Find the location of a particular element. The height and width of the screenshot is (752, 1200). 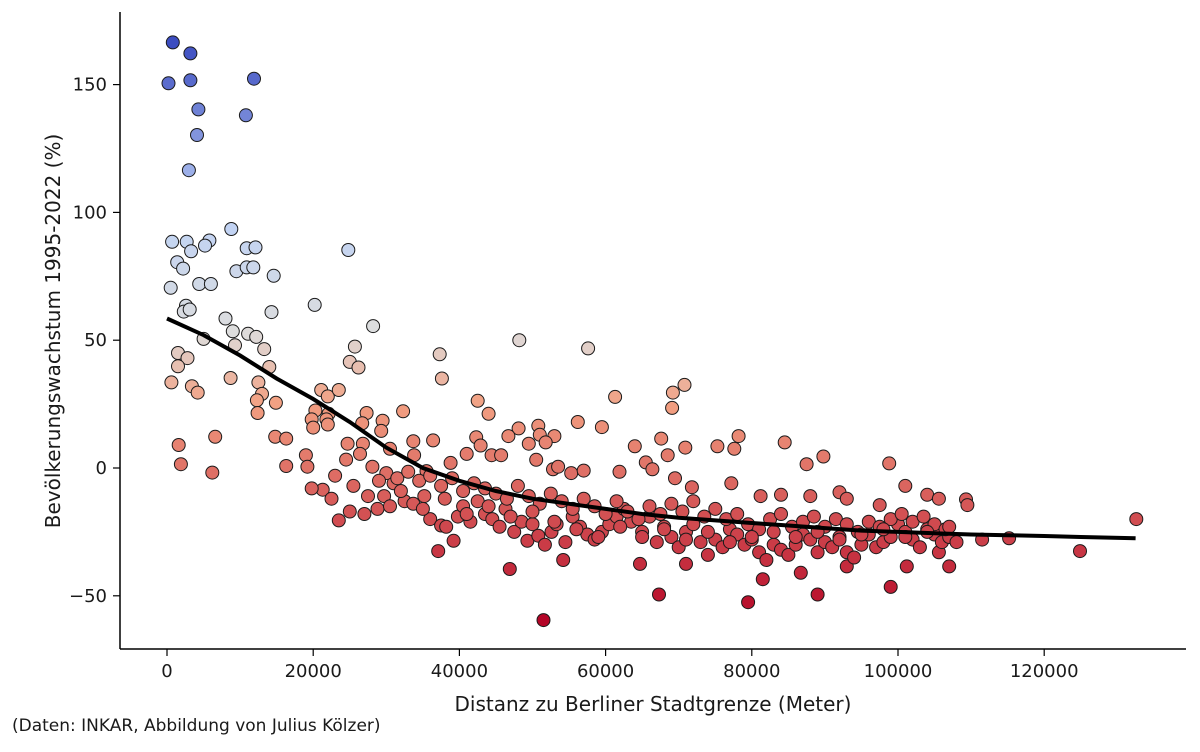

x-tick-label: 40000 is located at coordinates (459, 671).